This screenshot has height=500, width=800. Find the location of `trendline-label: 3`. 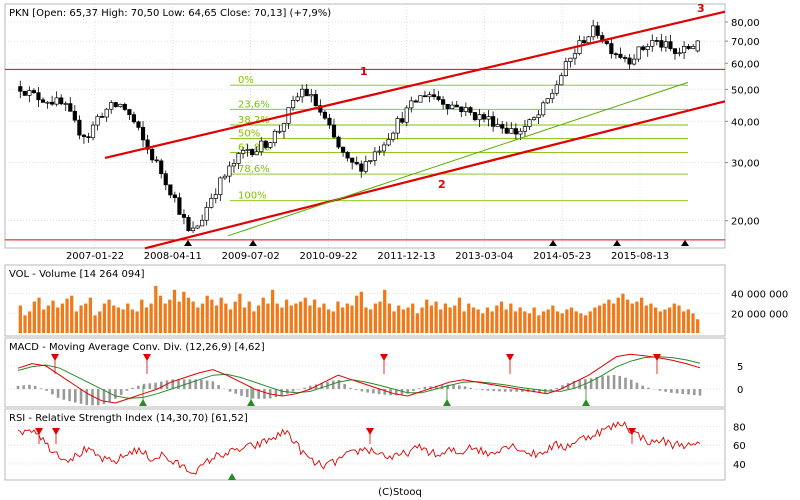

trendline-label: 3 is located at coordinates (701, 8).